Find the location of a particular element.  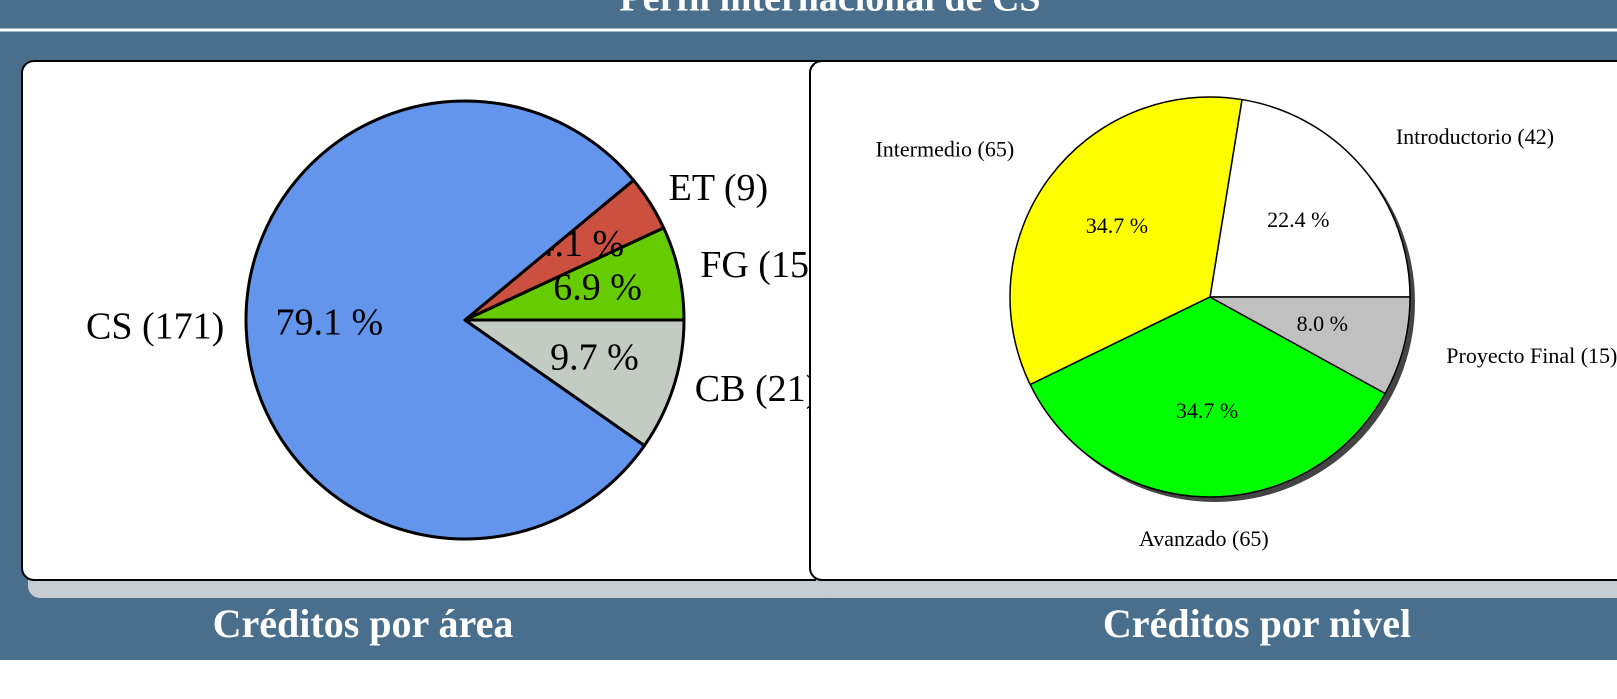

slice-label: CB (21) is located at coordinates (757, 389).